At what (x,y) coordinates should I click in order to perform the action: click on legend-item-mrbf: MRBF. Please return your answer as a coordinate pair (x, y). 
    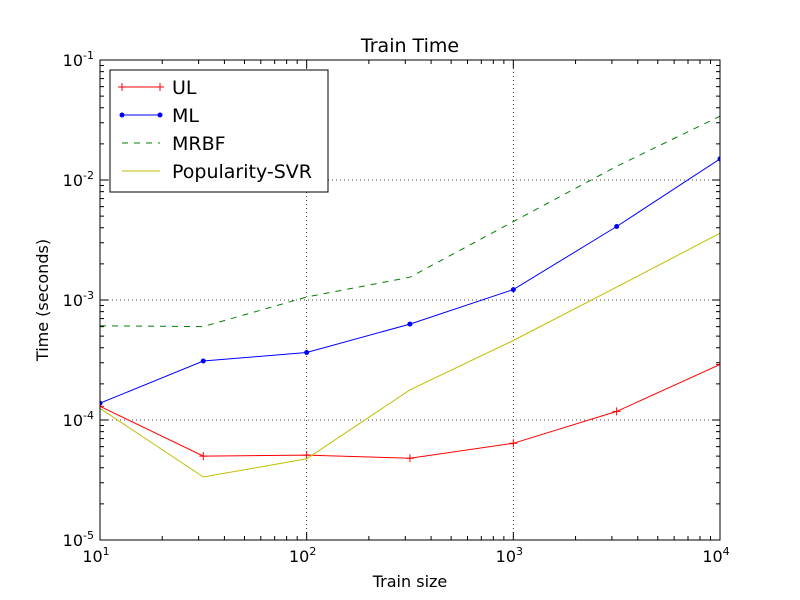
    Looking at the image, I should click on (174, 144).